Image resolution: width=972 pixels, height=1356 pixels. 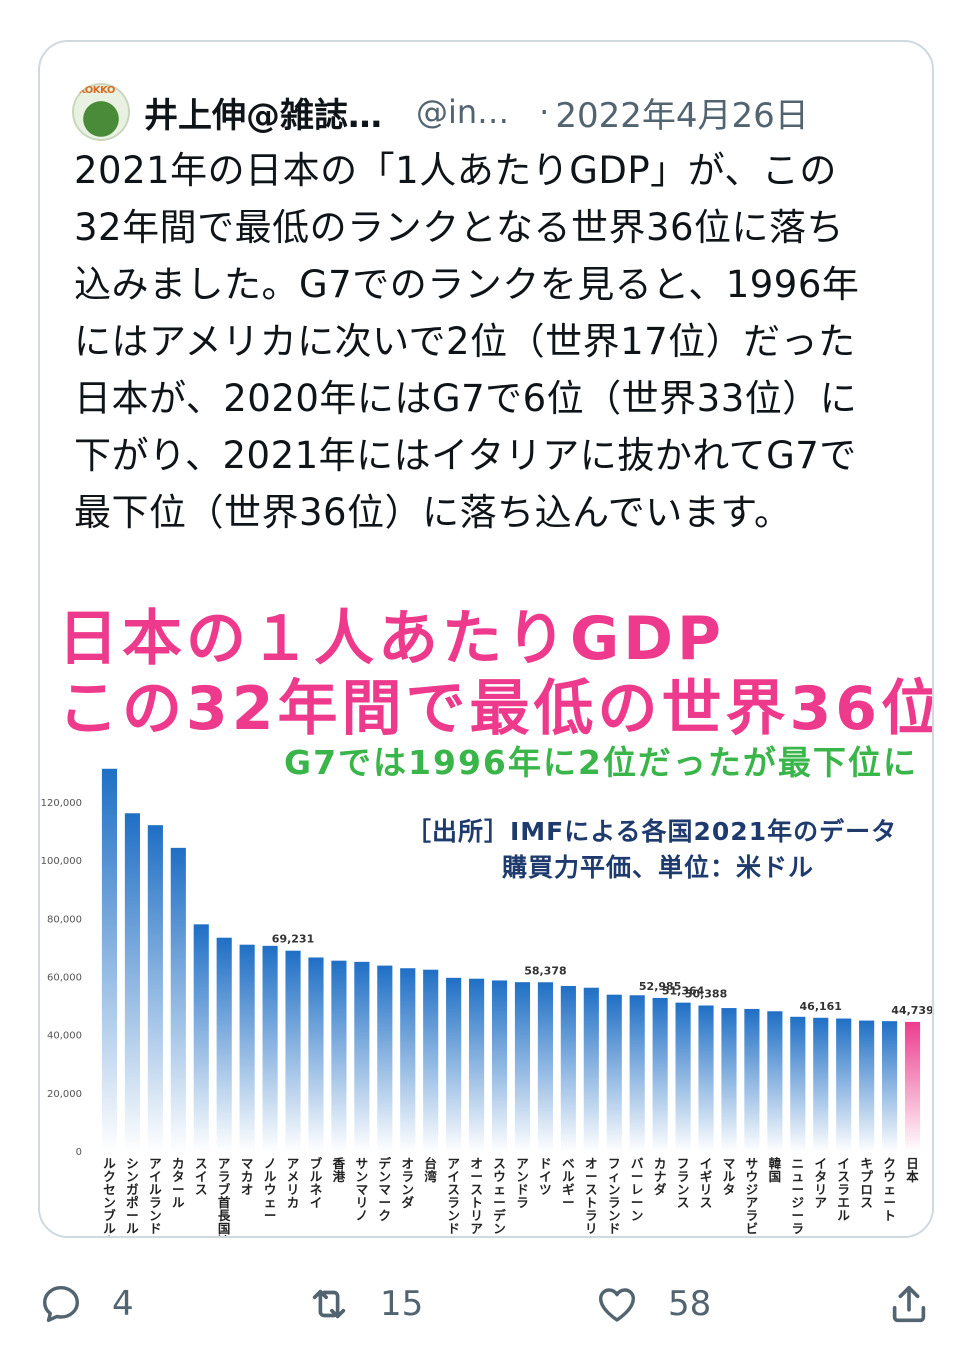 What do you see at coordinates (362, 1056) in the screenshot?
I see `bar-サンマリノ` at bounding box center [362, 1056].